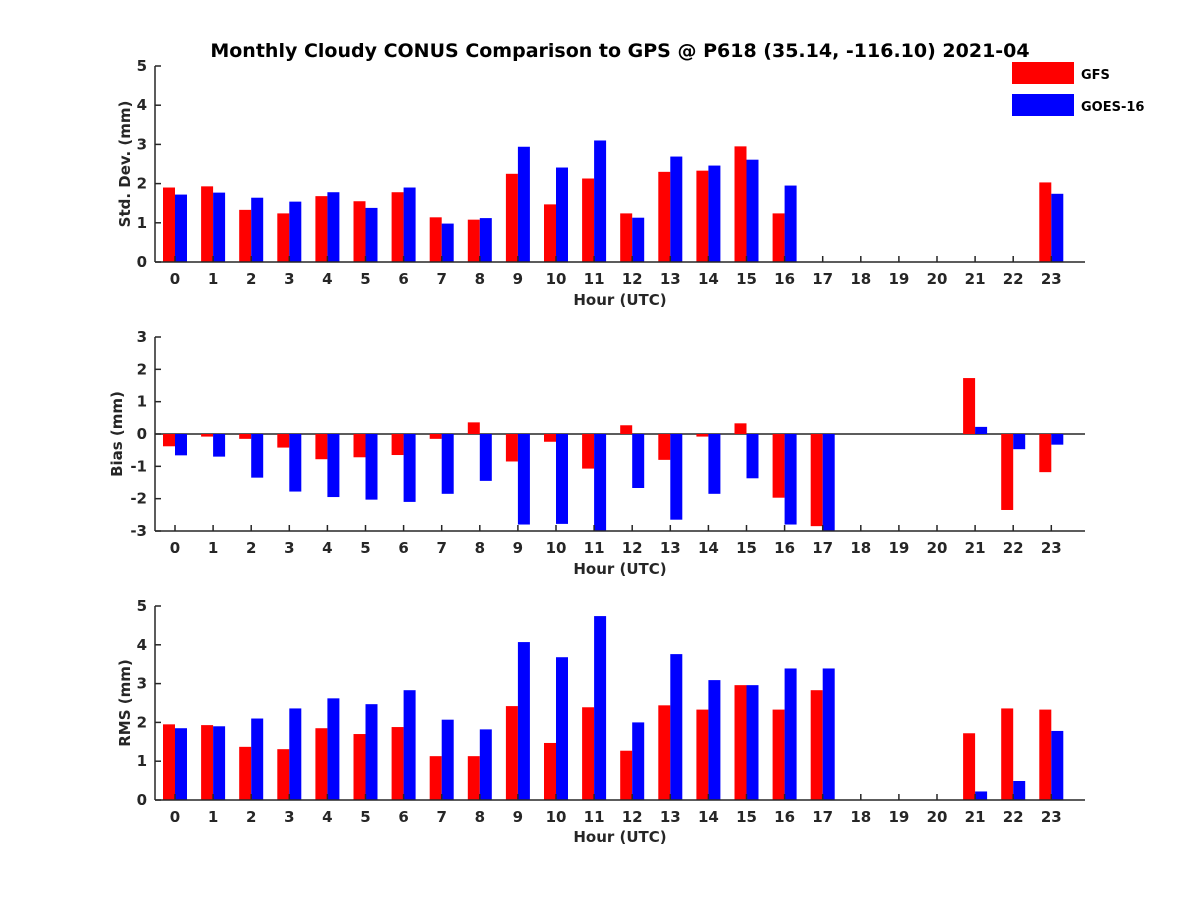 This screenshot has width=1200, height=900. I want to click on rms-xtick-label: 1, so click(213, 817).